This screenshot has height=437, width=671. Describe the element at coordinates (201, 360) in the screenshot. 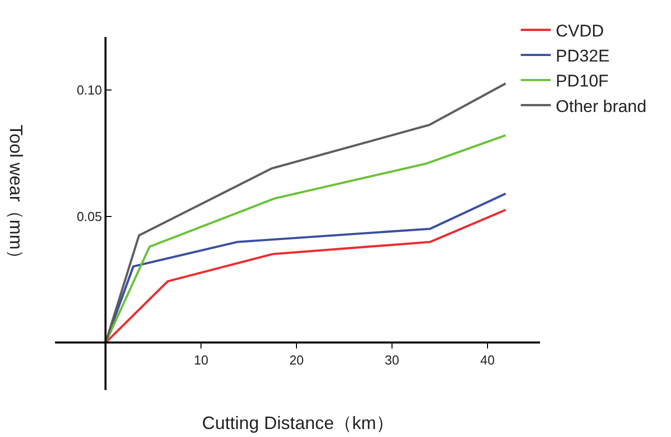

I see `x-tick-label: 10` at that location.